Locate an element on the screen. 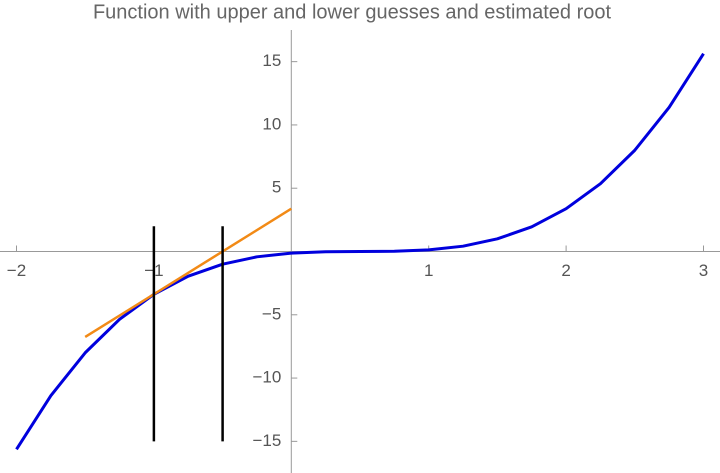 The image size is (720, 473). y-tick-label: −10 is located at coordinates (266, 377).